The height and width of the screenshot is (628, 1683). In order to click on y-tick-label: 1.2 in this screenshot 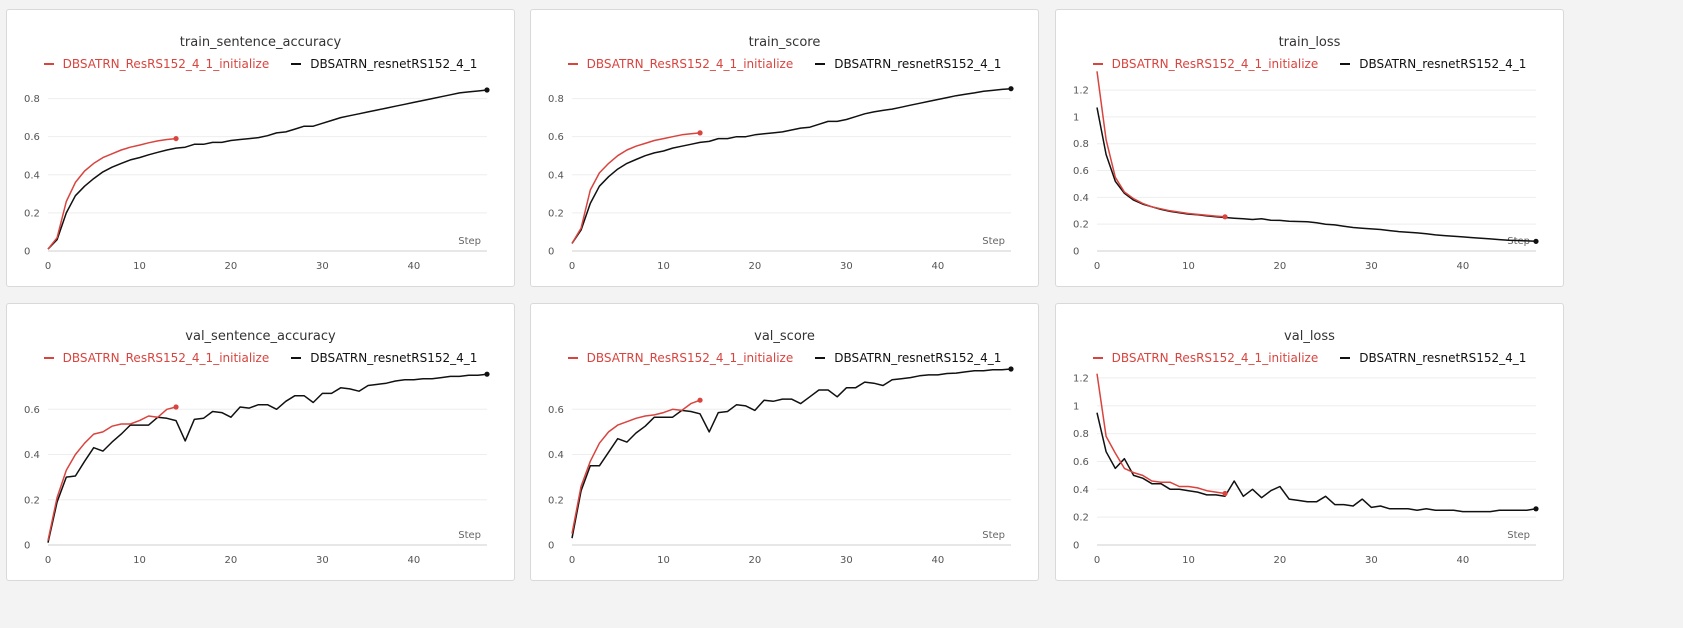, I will do `click(1081, 91)`.